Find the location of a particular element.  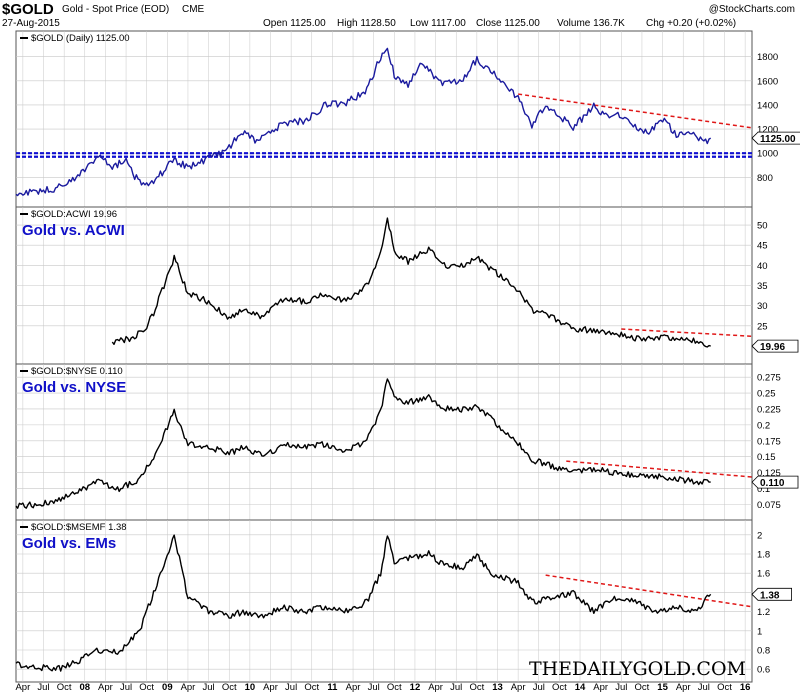

y-tick-label: 1 is located at coordinates (759, 631).